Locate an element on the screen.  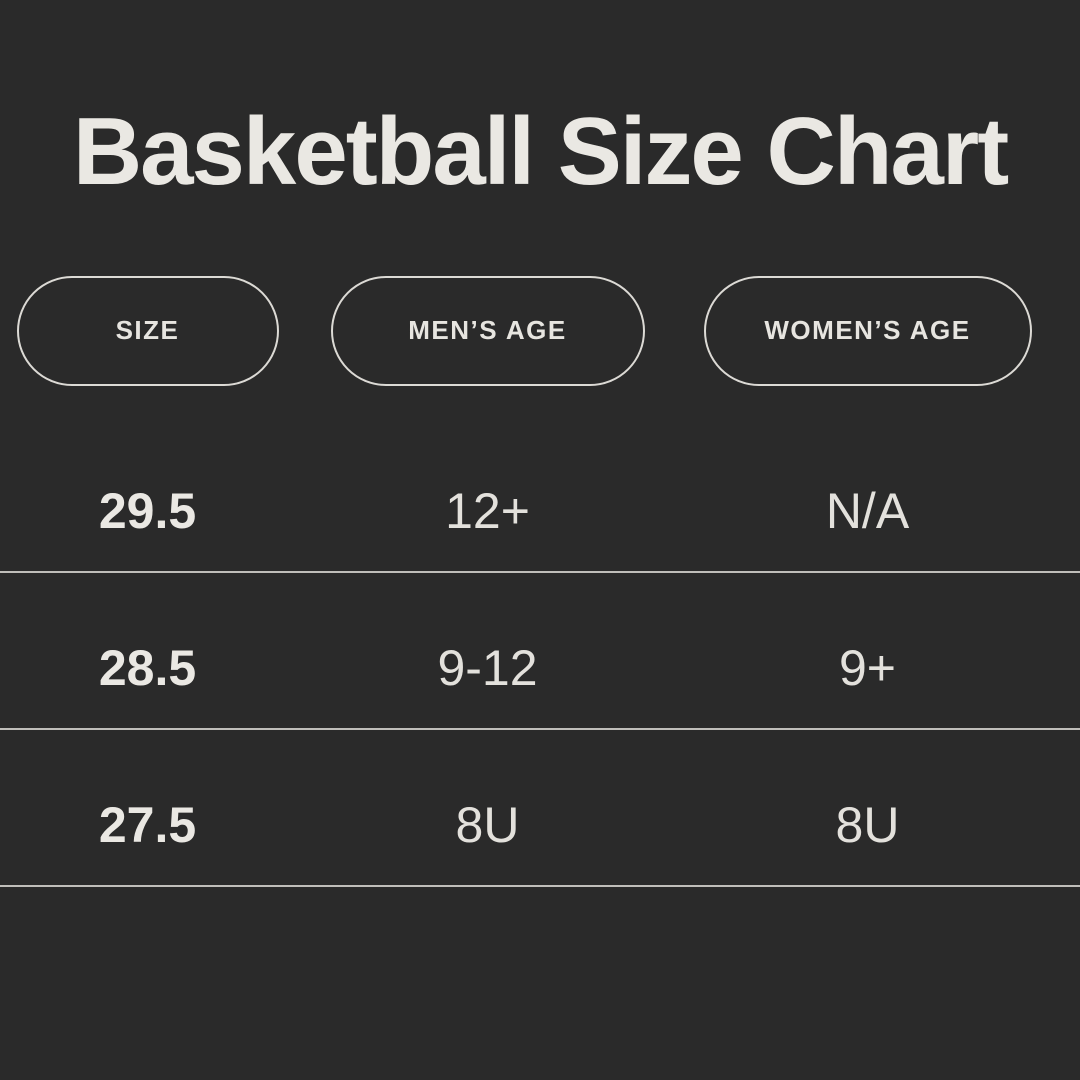
cell-size: 29.5 is located at coordinates (147, 510).